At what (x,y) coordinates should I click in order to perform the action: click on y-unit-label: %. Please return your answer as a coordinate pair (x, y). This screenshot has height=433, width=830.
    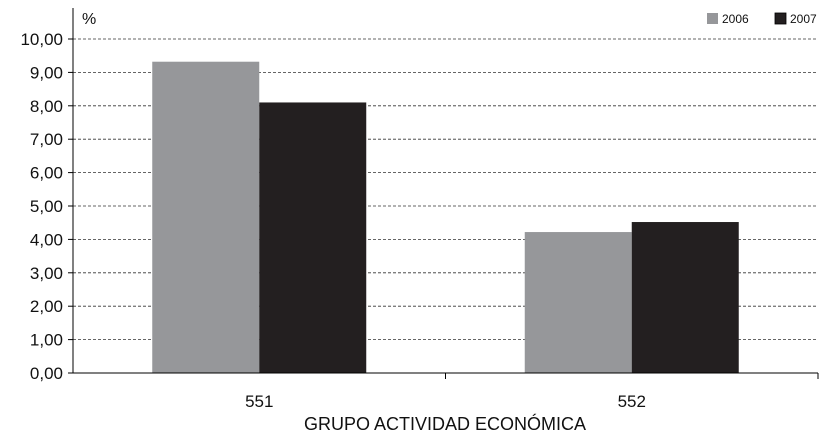
    Looking at the image, I should click on (89, 19).